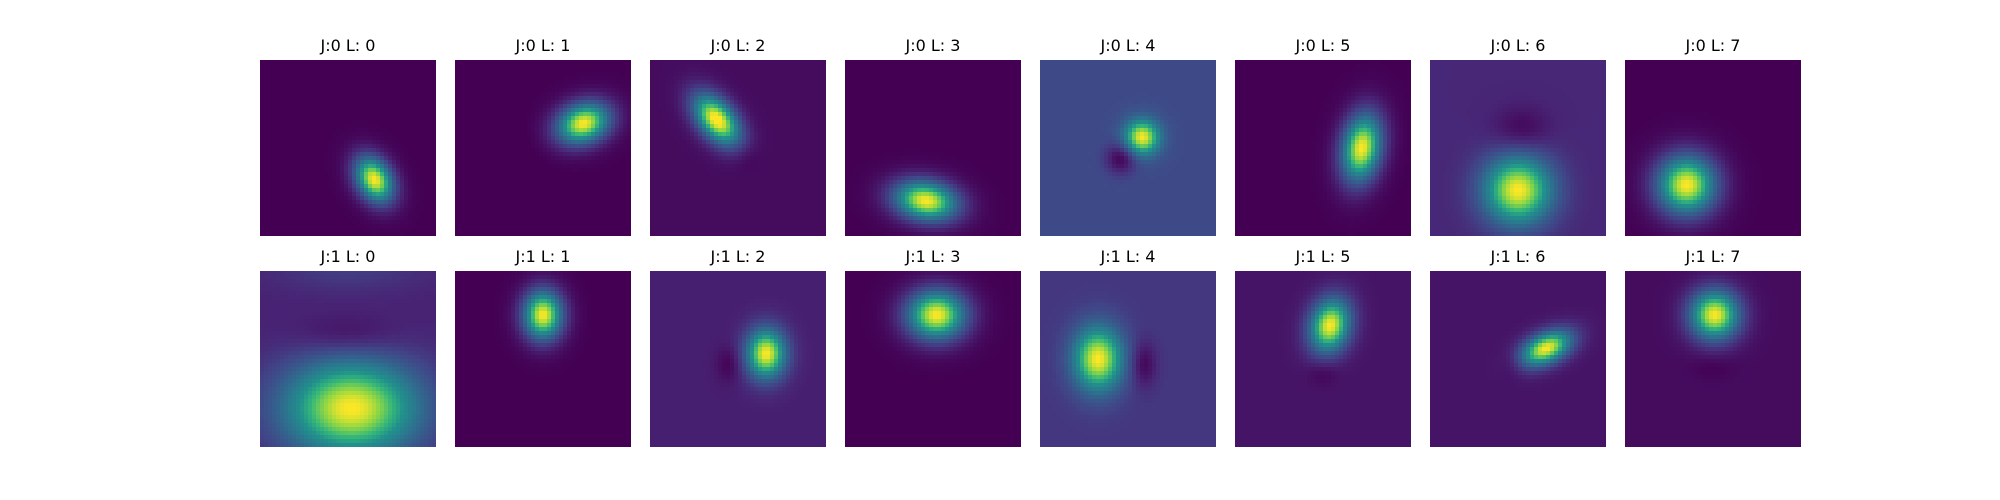 This screenshot has height=500, width=2000. What do you see at coordinates (738, 46) in the screenshot?
I see `panel-title: J:0 L: 2` at bounding box center [738, 46].